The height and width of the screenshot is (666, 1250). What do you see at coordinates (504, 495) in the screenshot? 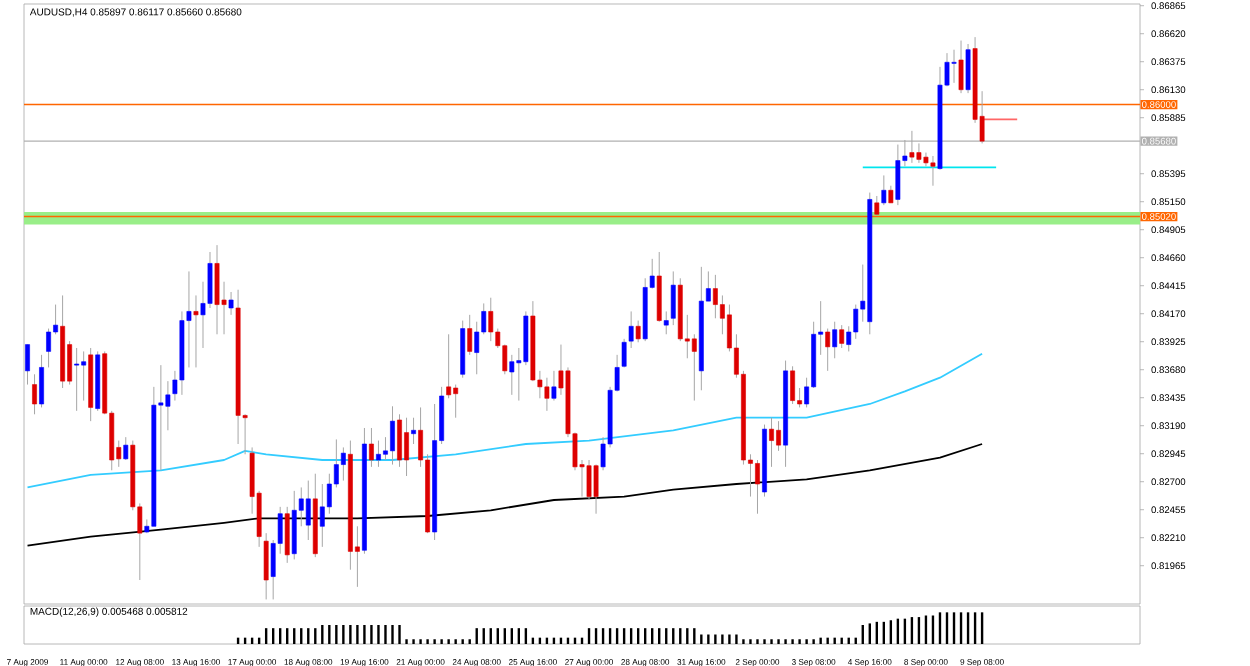
I see `line-series` at bounding box center [504, 495].